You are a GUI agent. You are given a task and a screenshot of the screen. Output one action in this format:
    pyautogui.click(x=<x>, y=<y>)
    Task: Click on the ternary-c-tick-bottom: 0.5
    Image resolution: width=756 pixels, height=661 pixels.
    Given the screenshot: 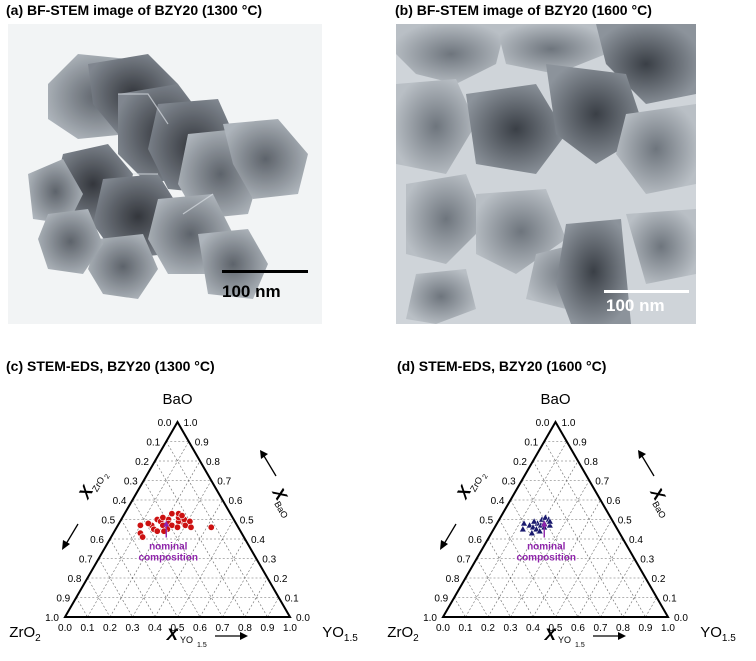 What is the action you would take?
    pyautogui.click(x=178, y=628)
    